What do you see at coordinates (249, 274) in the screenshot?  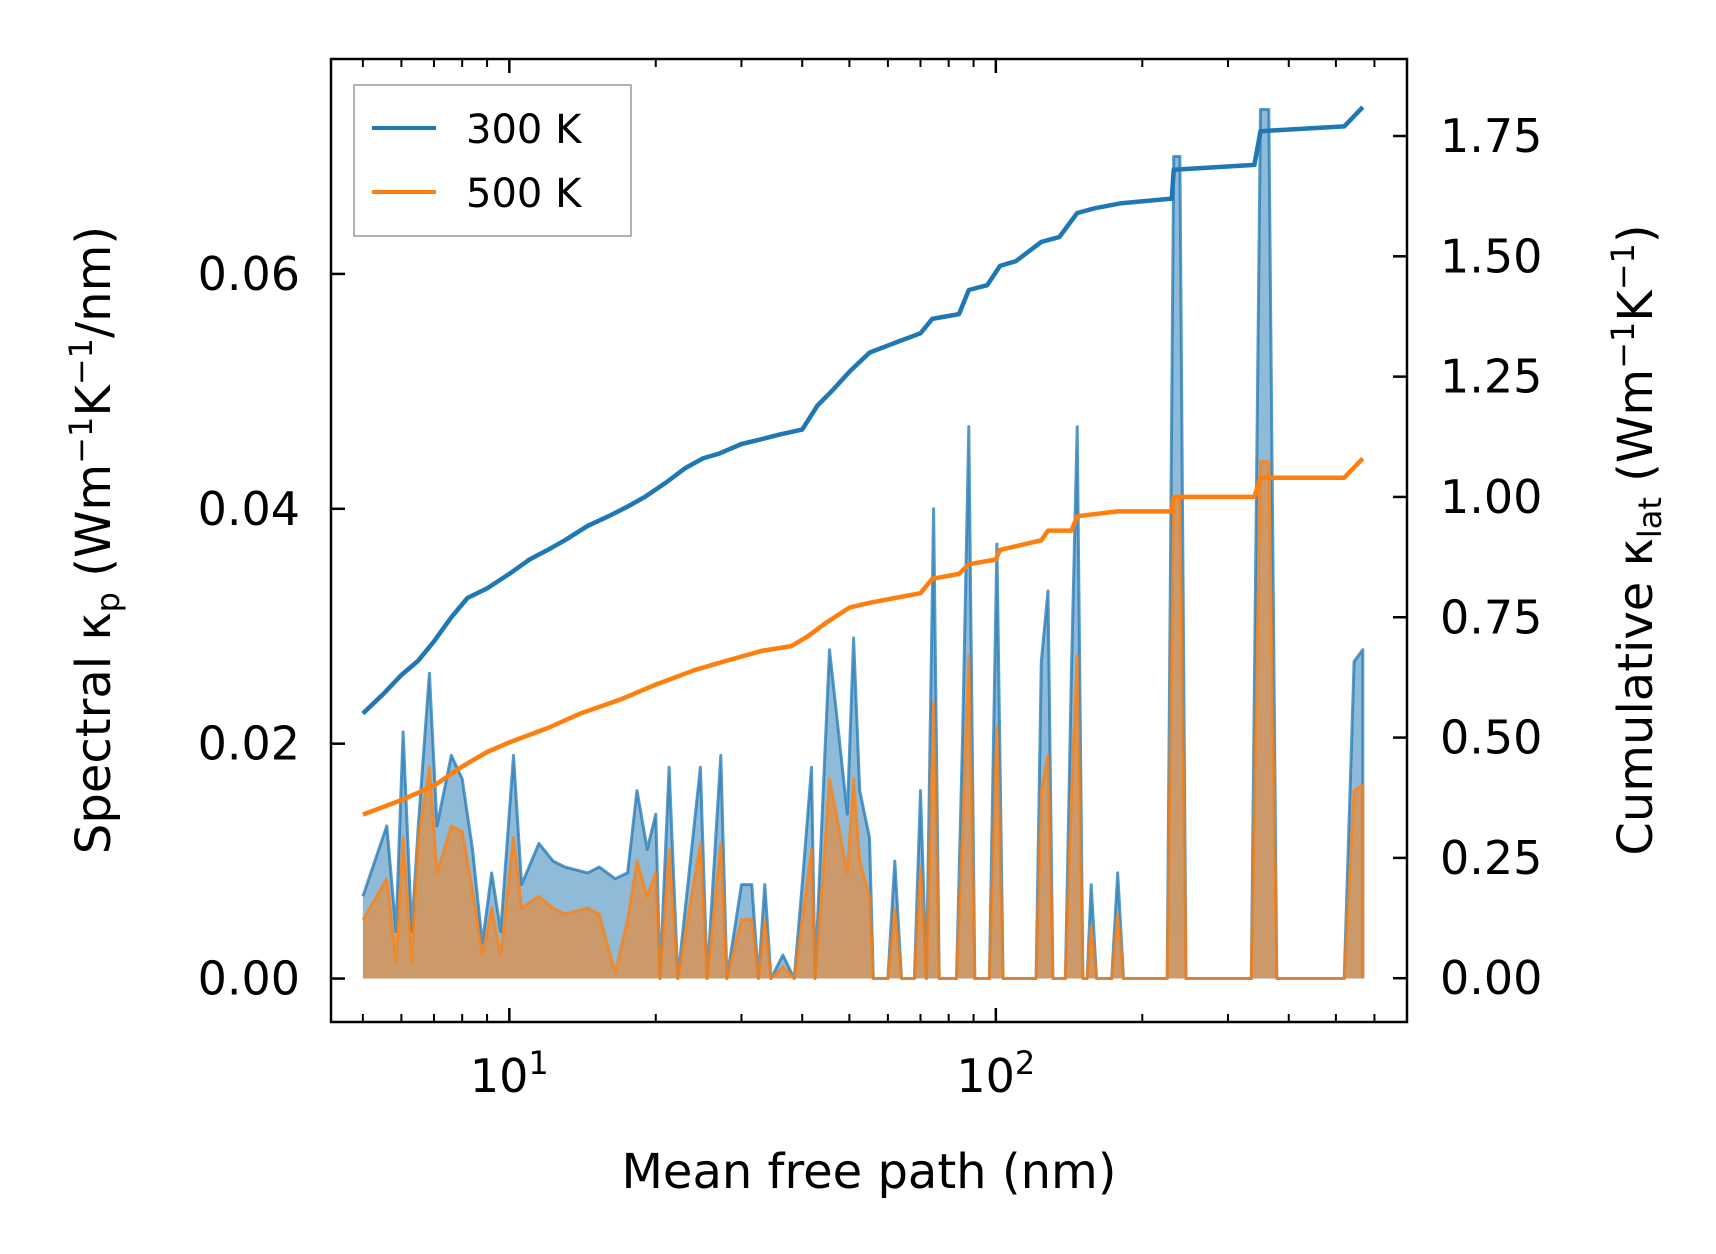 I see `y-left-tick-label: 0.06` at bounding box center [249, 274].